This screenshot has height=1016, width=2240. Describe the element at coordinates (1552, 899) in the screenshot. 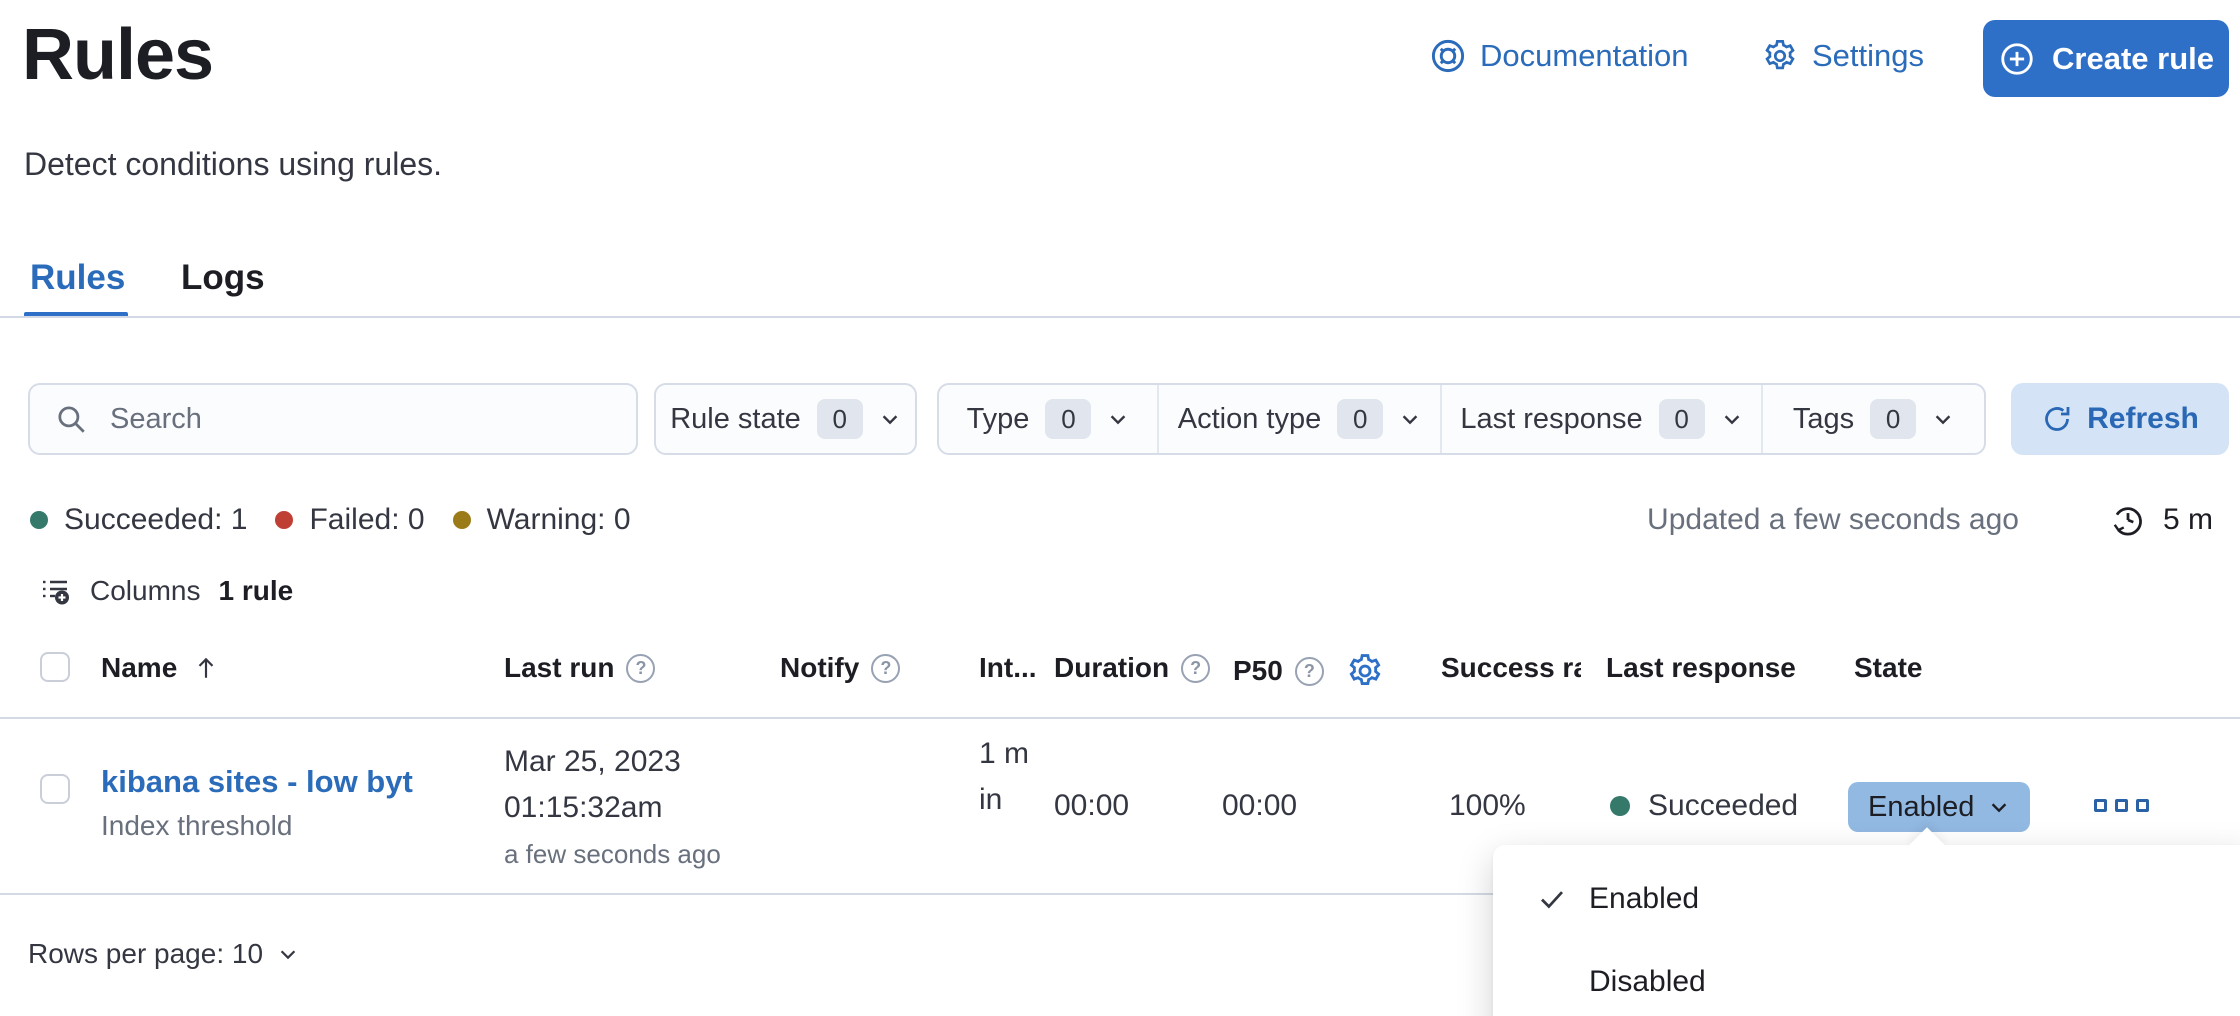

I see `check-icon` at that location.